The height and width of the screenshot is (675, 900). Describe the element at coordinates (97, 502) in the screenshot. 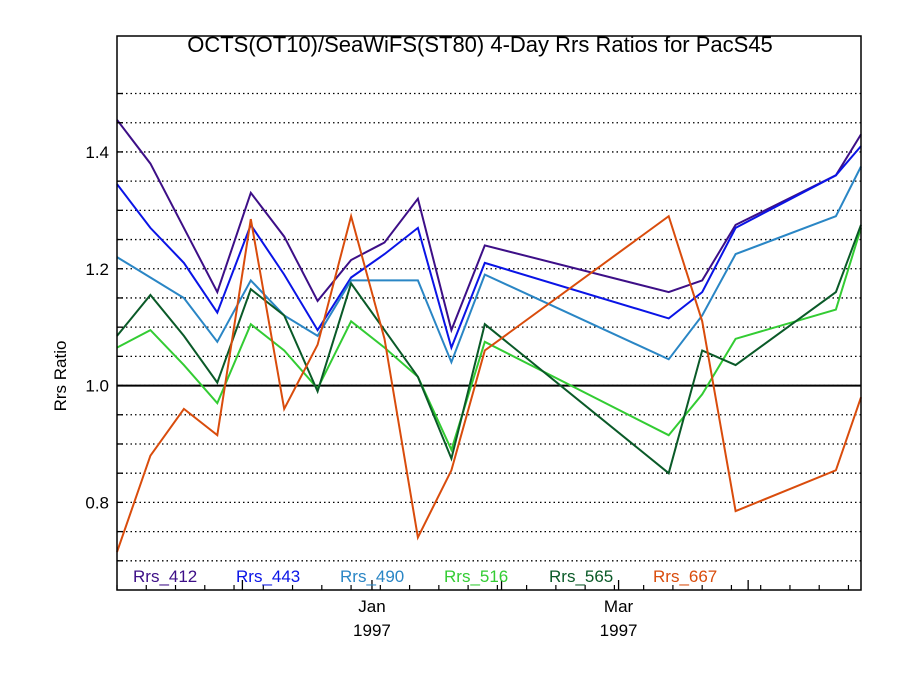

I see `y-tick-label: 0.8` at that location.